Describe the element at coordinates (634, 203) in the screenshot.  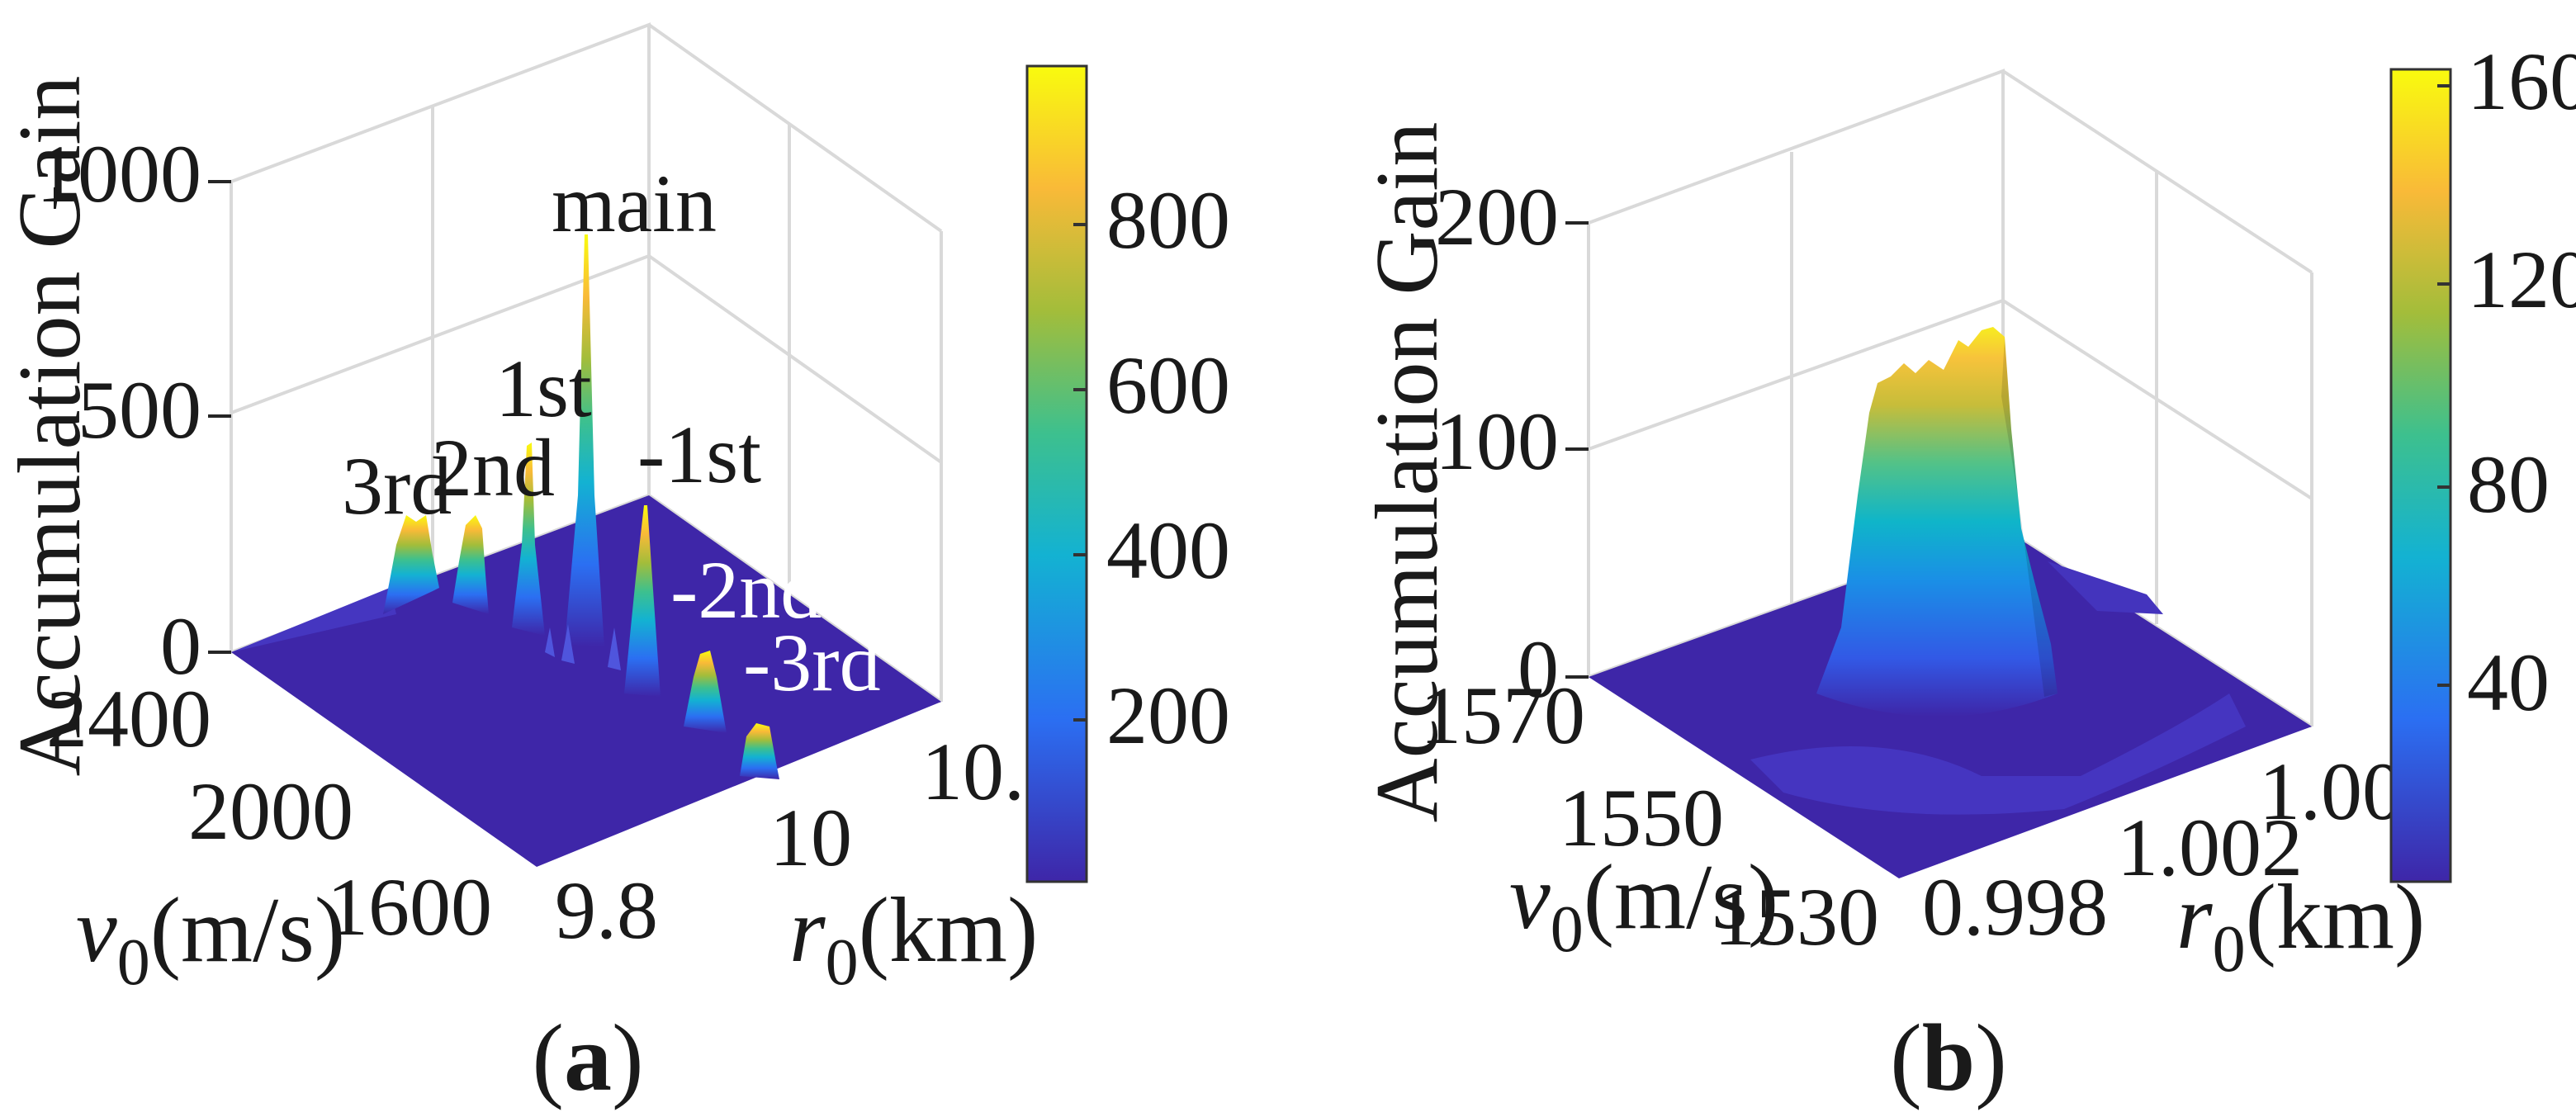
I see `label-main: main` at that location.